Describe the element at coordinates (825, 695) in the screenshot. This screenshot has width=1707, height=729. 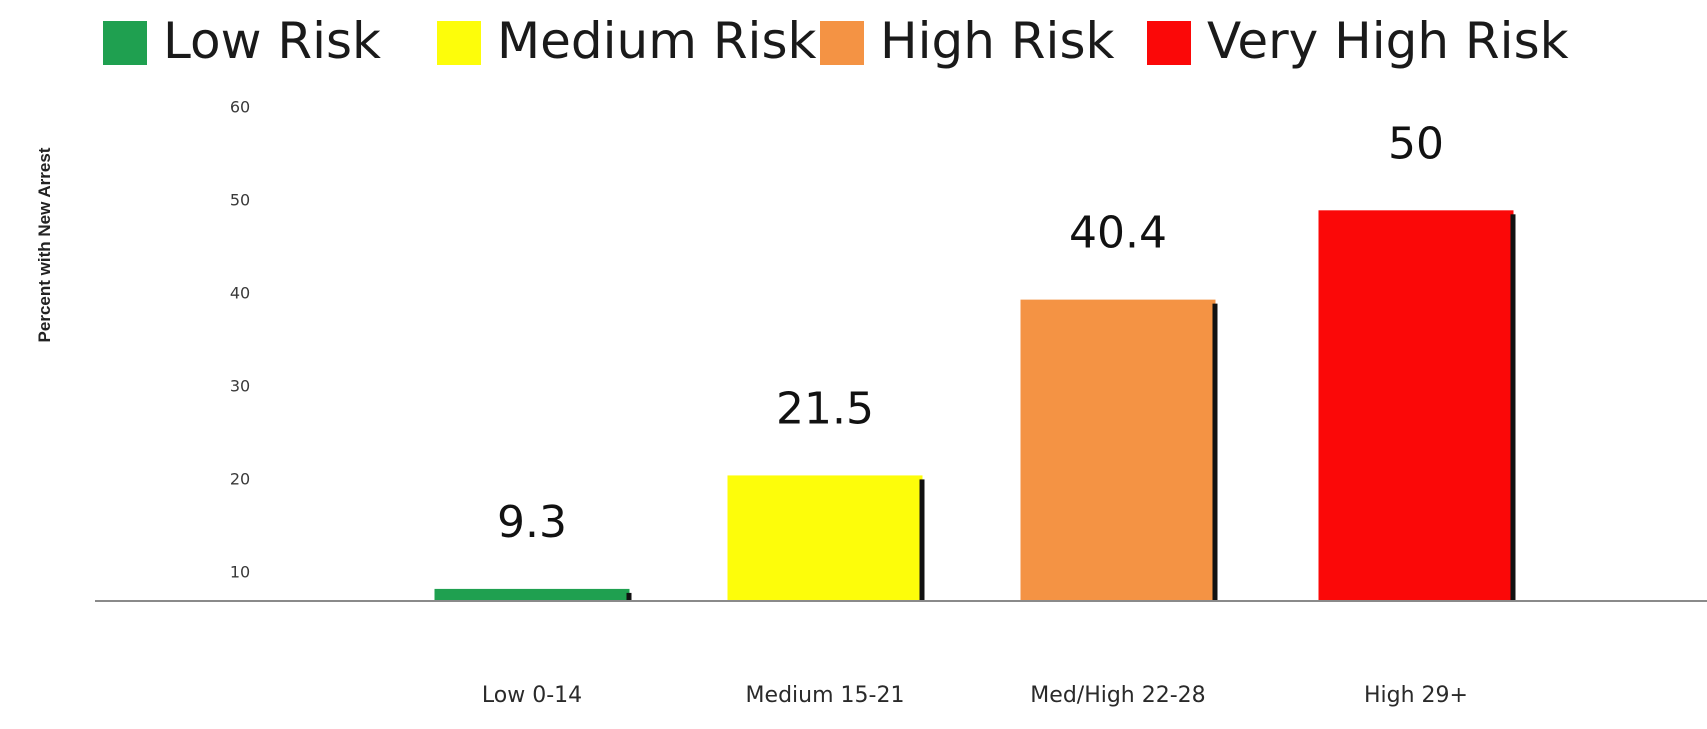
I see `x-tick-medium-15-21: Medium 15-21` at that location.